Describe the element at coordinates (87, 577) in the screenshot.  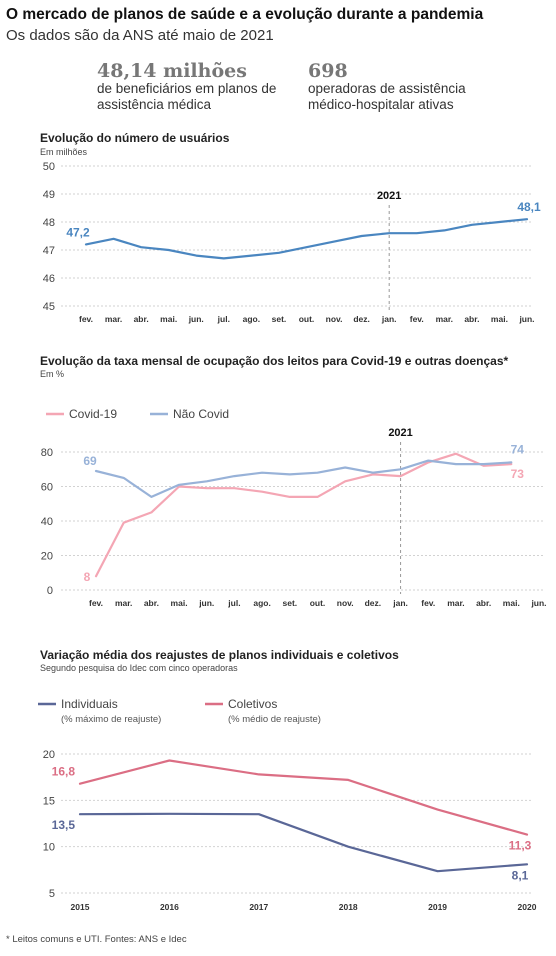
I see `chart2-data-label: 8` at that location.